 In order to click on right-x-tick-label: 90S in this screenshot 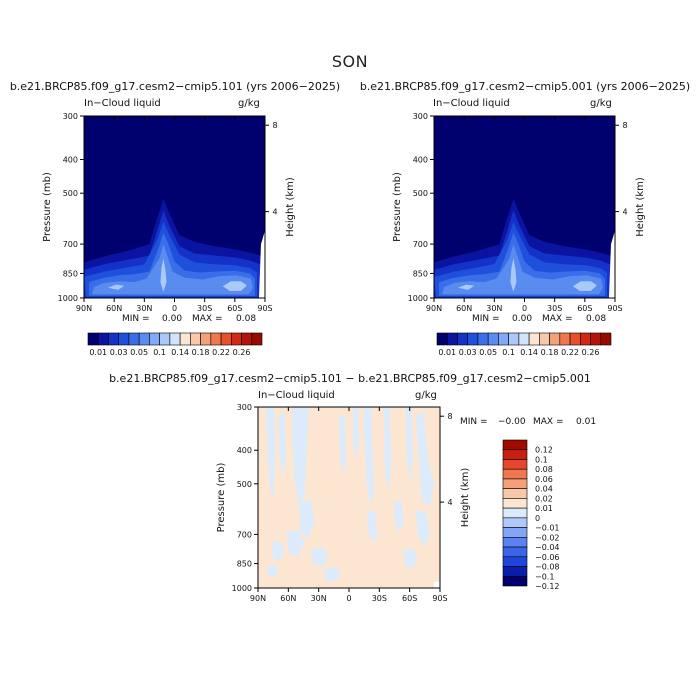, I will do `click(614, 308)`.